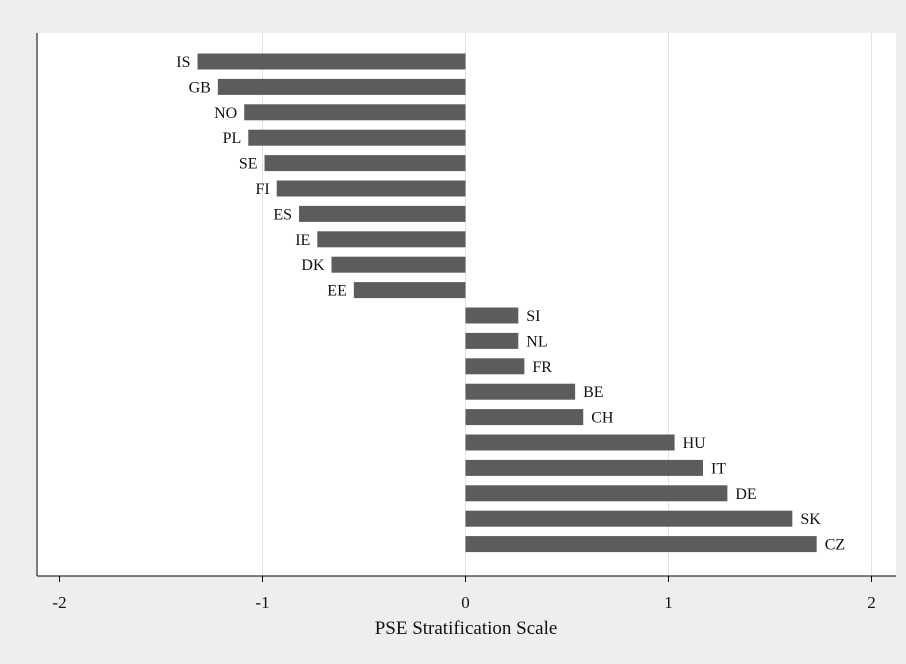  Describe the element at coordinates (225, 113) in the screenshot. I see `bar-label-no: NO` at that location.